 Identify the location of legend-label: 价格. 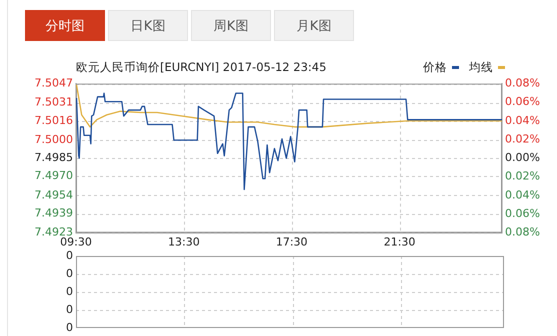
(435, 67).